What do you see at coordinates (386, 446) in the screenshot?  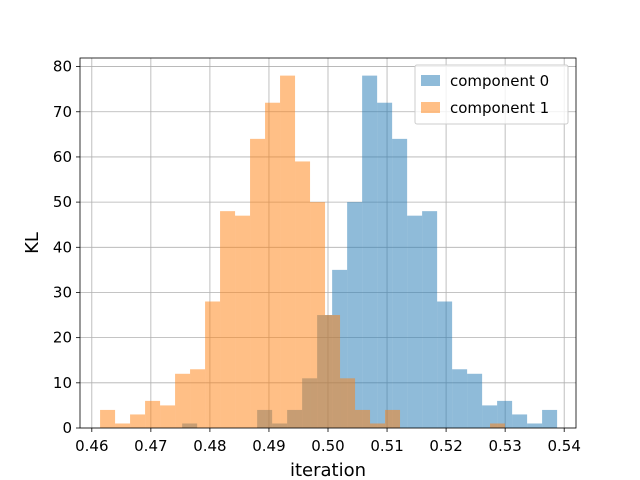 I see `x-tick-label: 0.51` at bounding box center [386, 446].